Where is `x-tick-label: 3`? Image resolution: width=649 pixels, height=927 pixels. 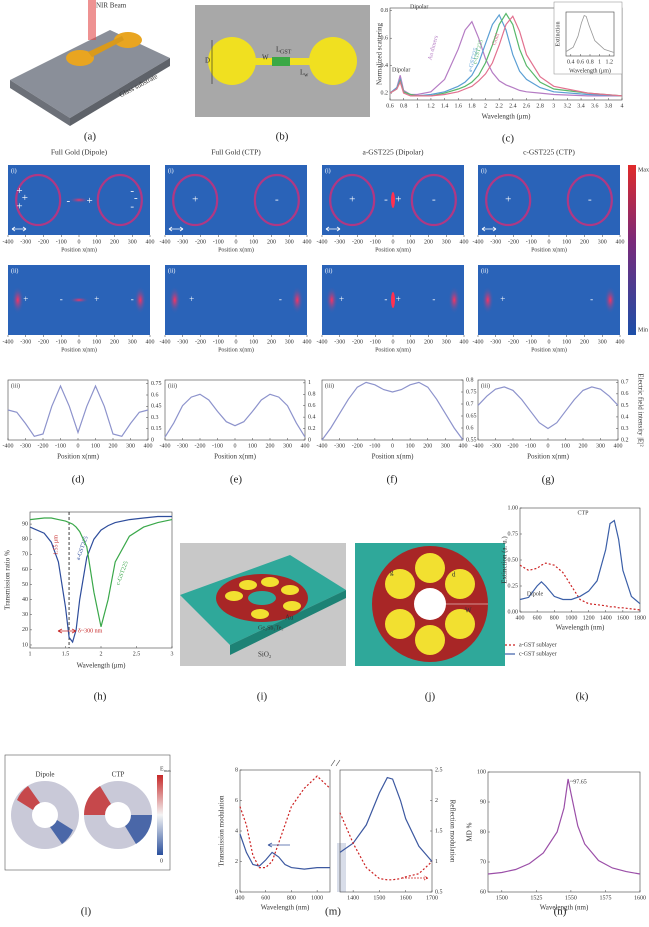
x-tick-label: 3 is located at coordinates (172, 654).